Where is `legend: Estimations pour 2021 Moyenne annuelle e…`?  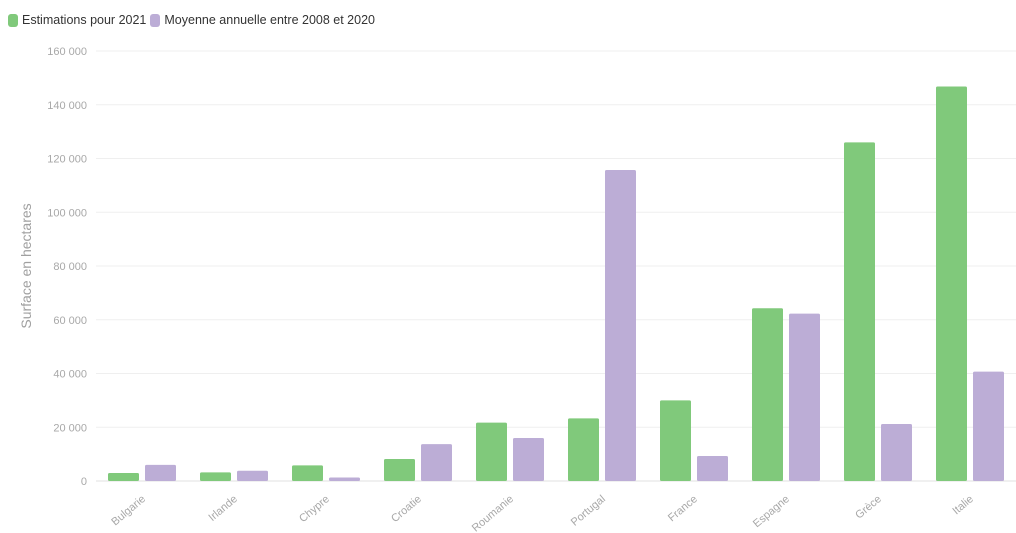 legend: Estimations pour 2021 Moyenne annuelle e… is located at coordinates (191, 20).